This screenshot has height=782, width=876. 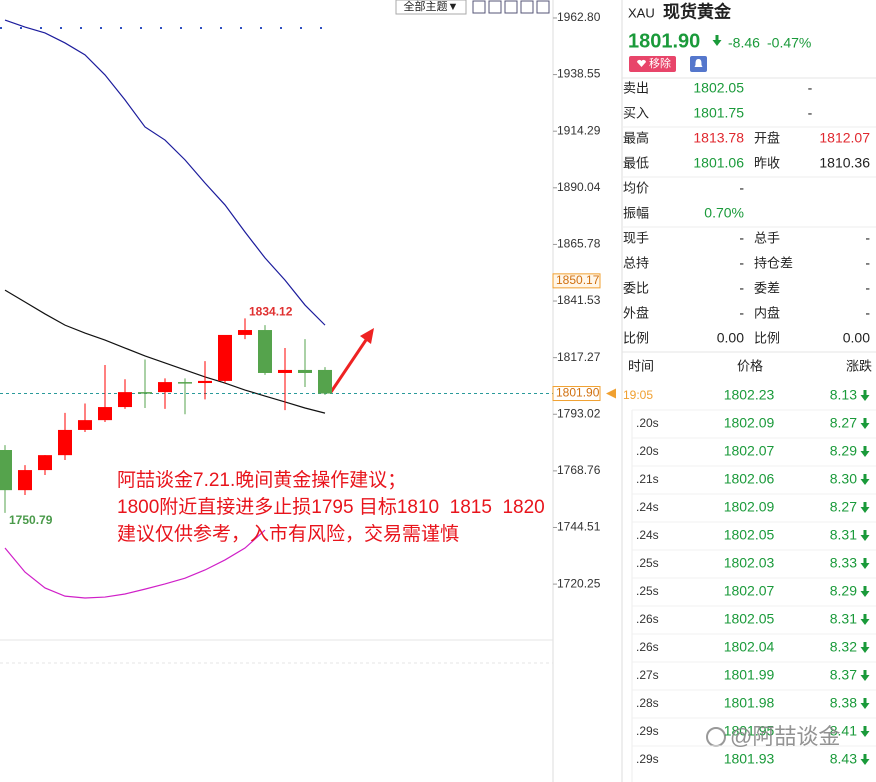 What do you see at coordinates (641, 12) in the screenshot?
I see `symbol: XAU` at bounding box center [641, 12].